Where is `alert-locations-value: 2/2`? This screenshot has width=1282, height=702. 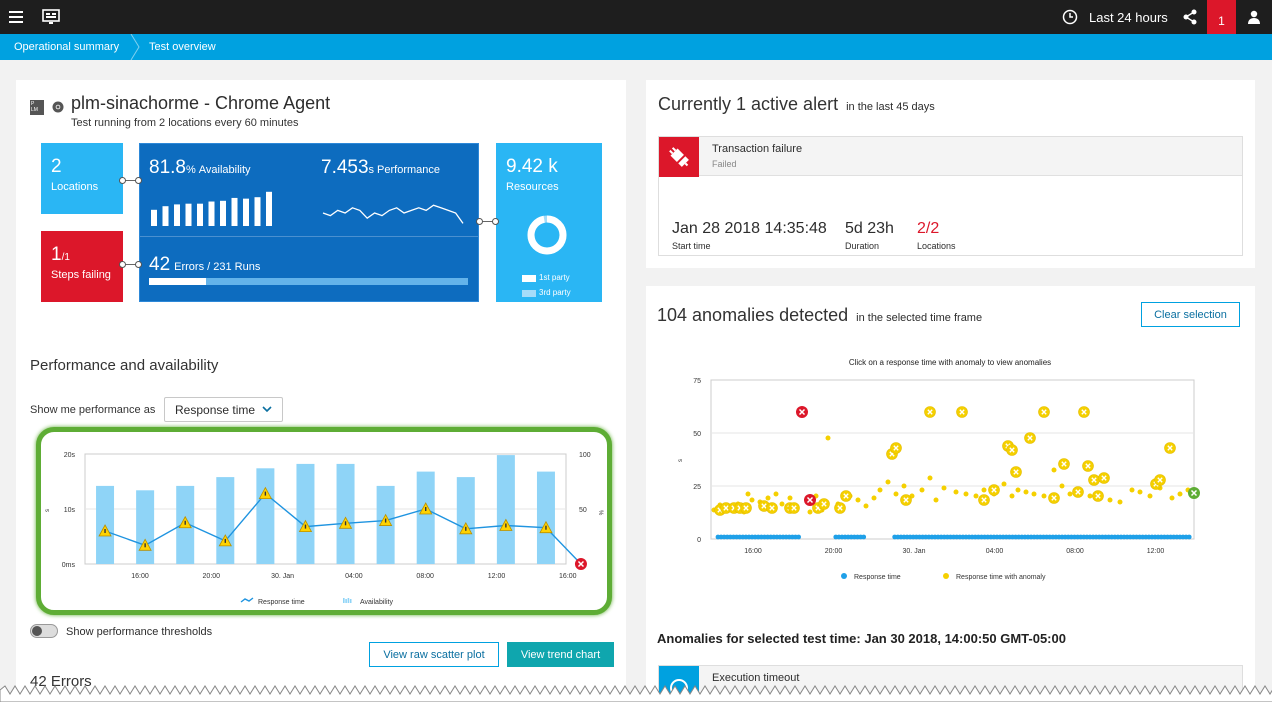
alert-locations-value: 2/2 is located at coordinates (928, 228).